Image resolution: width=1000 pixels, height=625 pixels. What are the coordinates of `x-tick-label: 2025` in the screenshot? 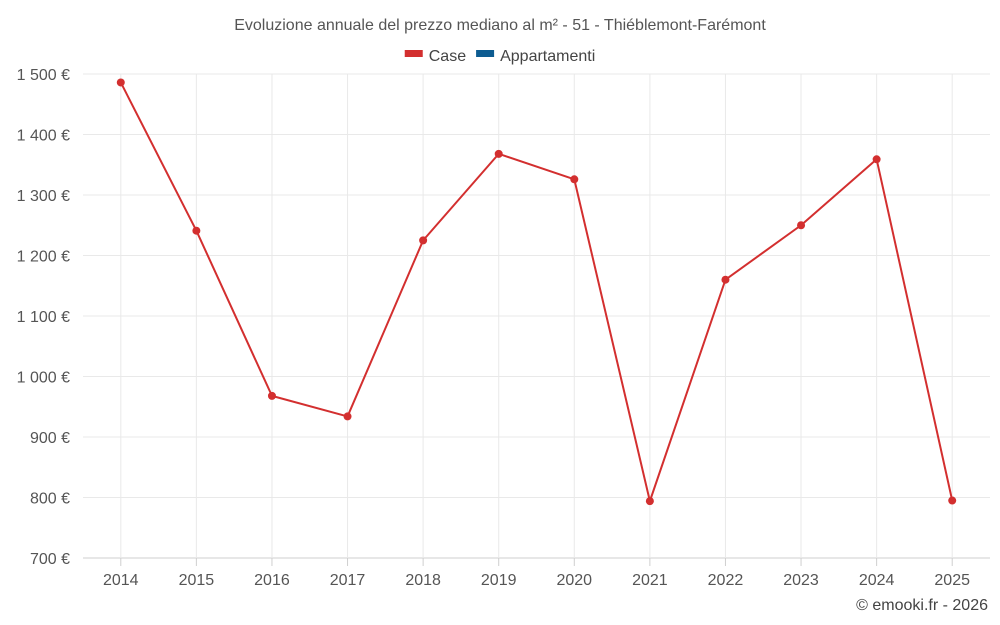 It's located at (952, 580).